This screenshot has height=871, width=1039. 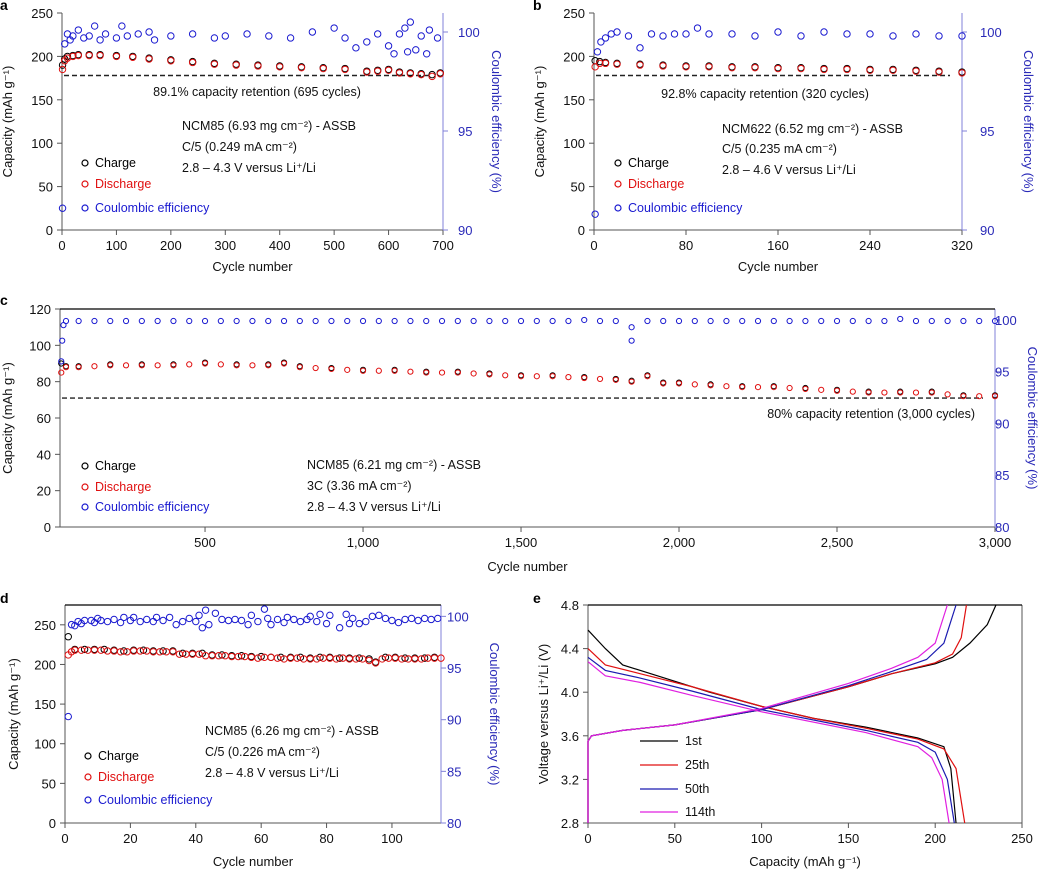 What do you see at coordinates (849, 838) in the screenshot?
I see `x-tick-label: 150` at bounding box center [849, 838].